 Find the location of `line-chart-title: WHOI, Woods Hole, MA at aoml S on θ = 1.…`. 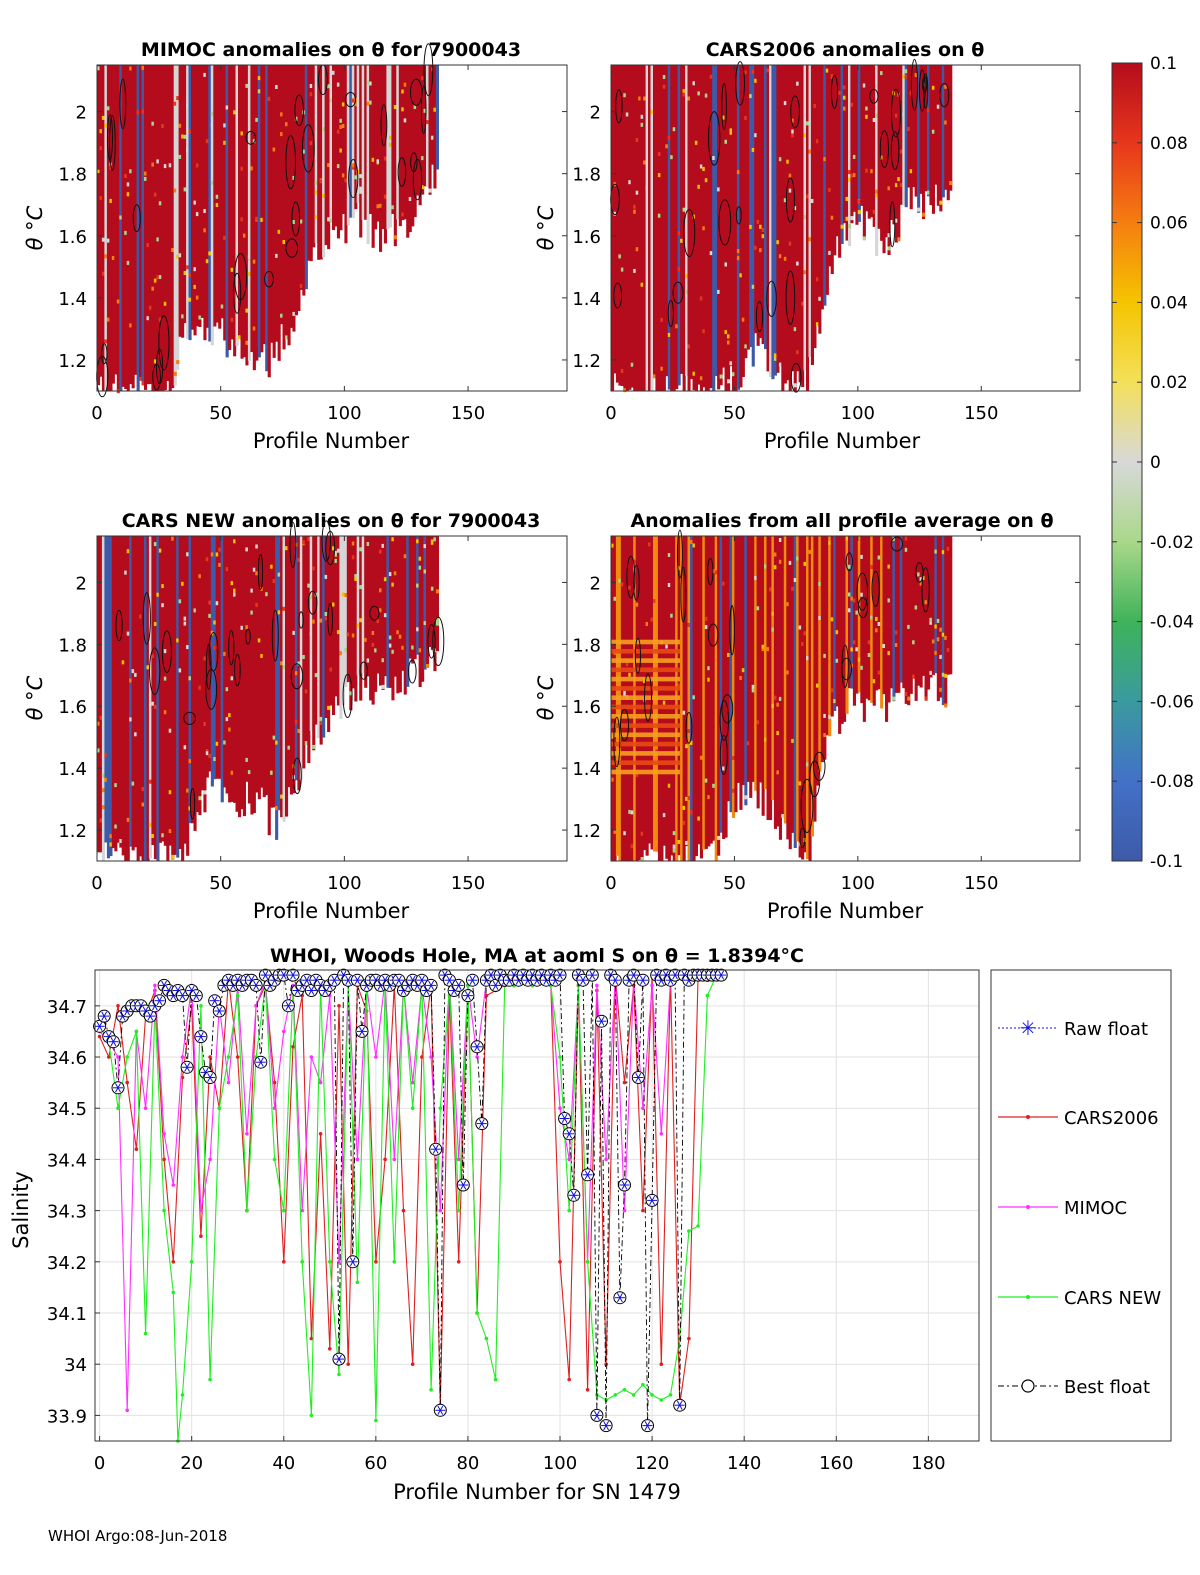

line-chart-title: WHOI, Woods Hole, MA at aoml S on θ = 1.… is located at coordinates (537, 956).